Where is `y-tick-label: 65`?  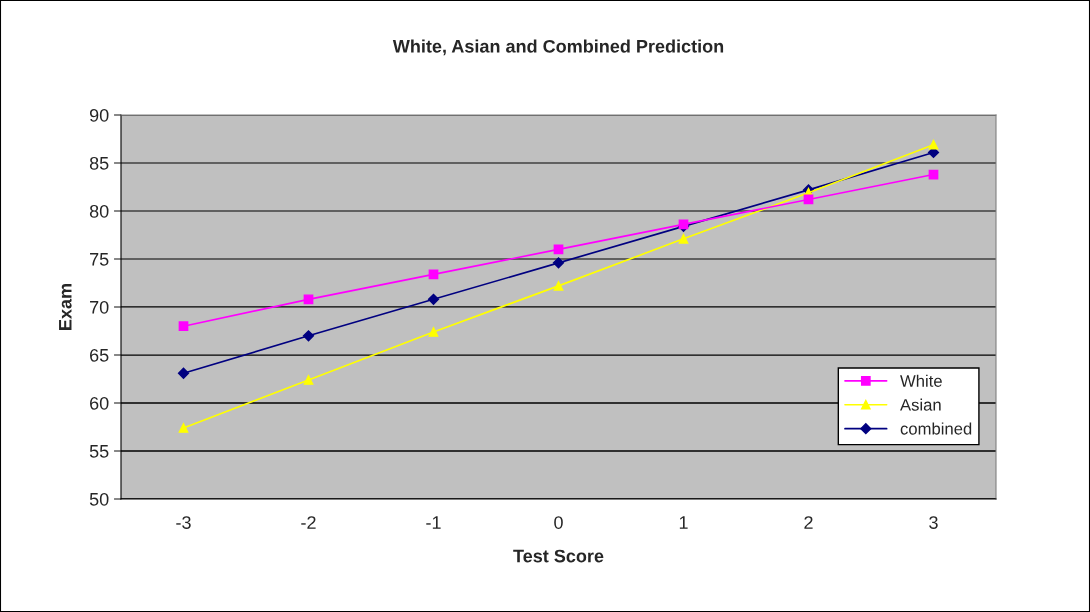
y-tick-label: 65 is located at coordinates (99, 355).